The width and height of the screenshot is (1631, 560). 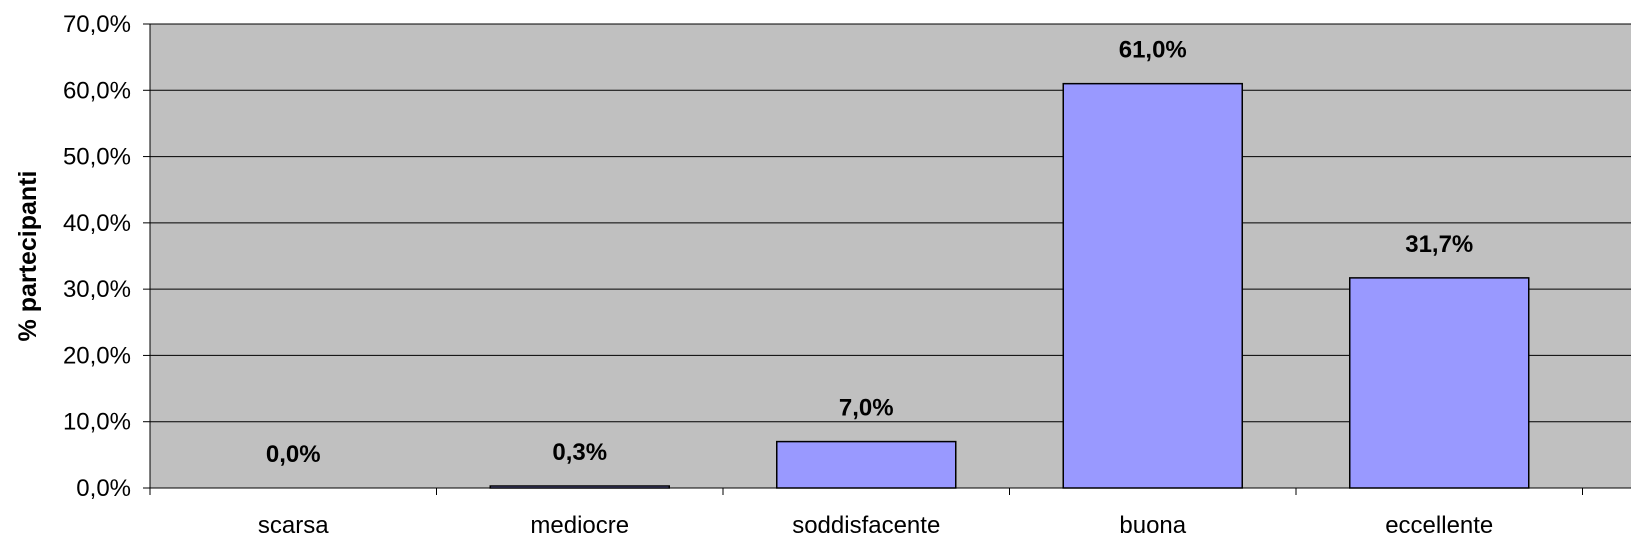 What do you see at coordinates (97, 422) in the screenshot?
I see `y-tick-label: 10,0%` at bounding box center [97, 422].